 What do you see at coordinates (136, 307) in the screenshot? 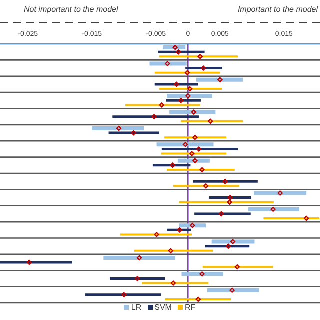
I see `legend-label: LR` at bounding box center [136, 307].